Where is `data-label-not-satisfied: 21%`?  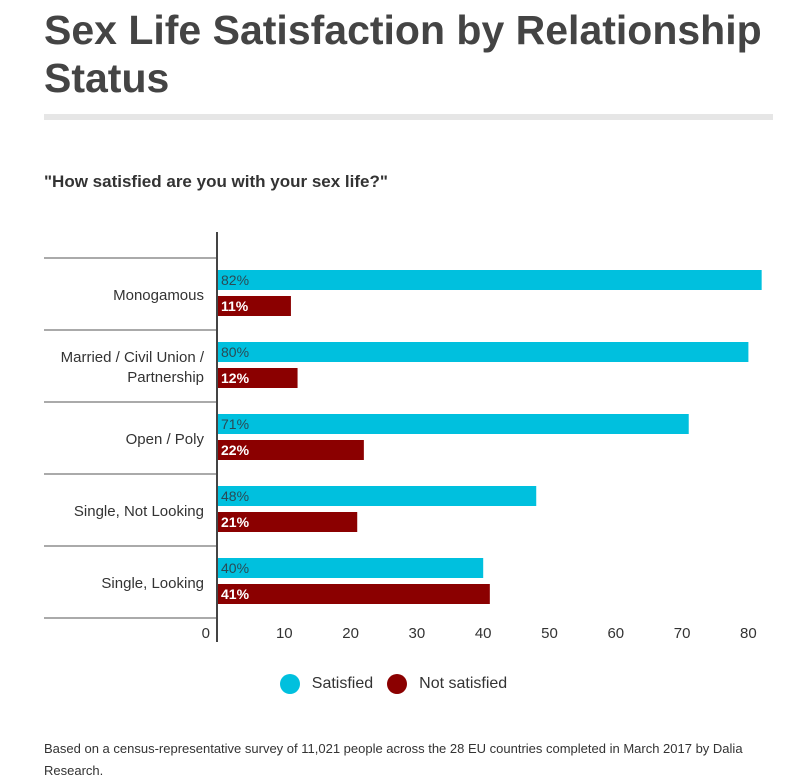
data-label-not-satisfied: 21% is located at coordinates (235, 522).